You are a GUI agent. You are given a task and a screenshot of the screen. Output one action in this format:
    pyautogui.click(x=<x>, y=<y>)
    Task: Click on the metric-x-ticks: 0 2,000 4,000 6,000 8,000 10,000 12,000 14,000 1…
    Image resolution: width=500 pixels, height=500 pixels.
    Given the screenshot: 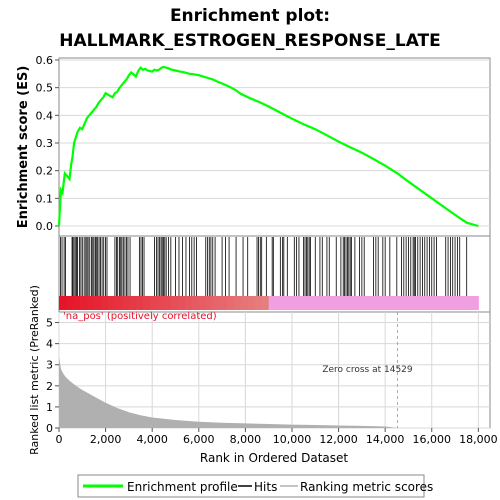 What is the action you would take?
    pyautogui.click(x=277, y=437)
    